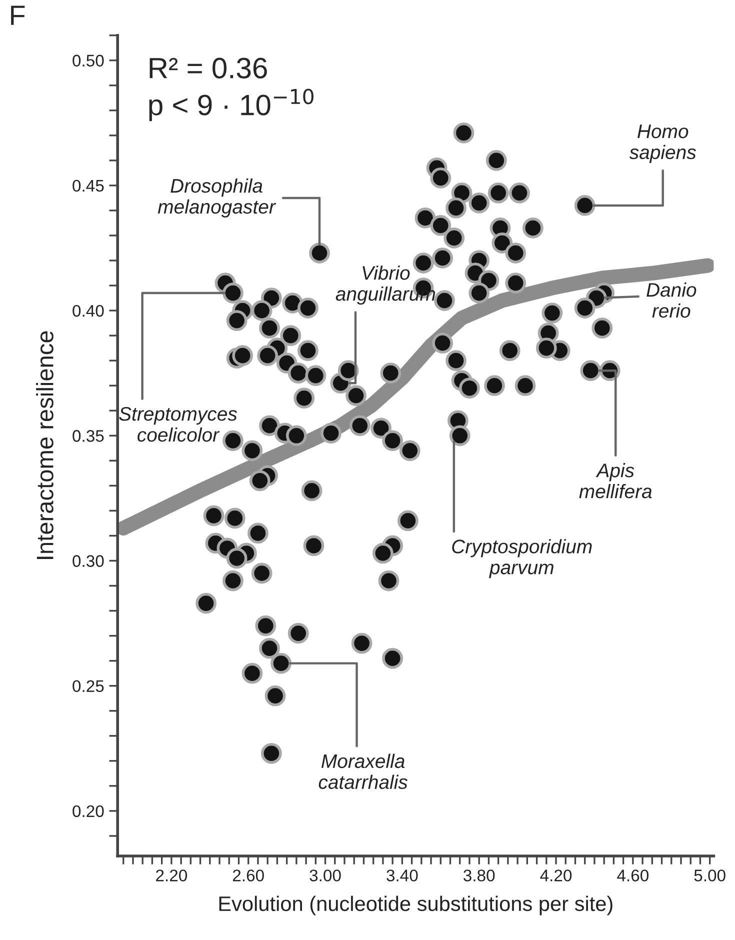  Describe the element at coordinates (363, 772) in the screenshot. I see `annotation: Moraxella catarrhalis` at that location.